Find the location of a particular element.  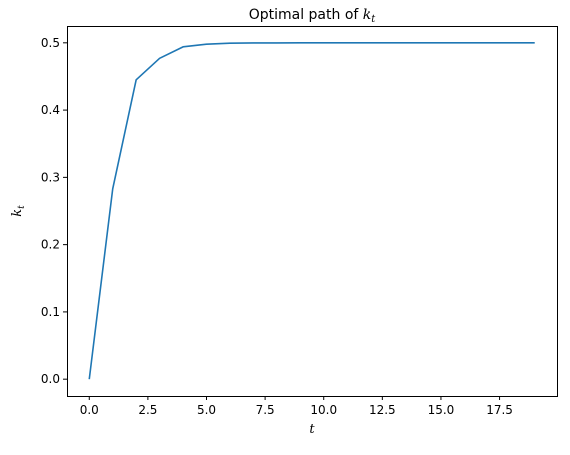

chart-title-subscript: t is located at coordinates (373, 19).